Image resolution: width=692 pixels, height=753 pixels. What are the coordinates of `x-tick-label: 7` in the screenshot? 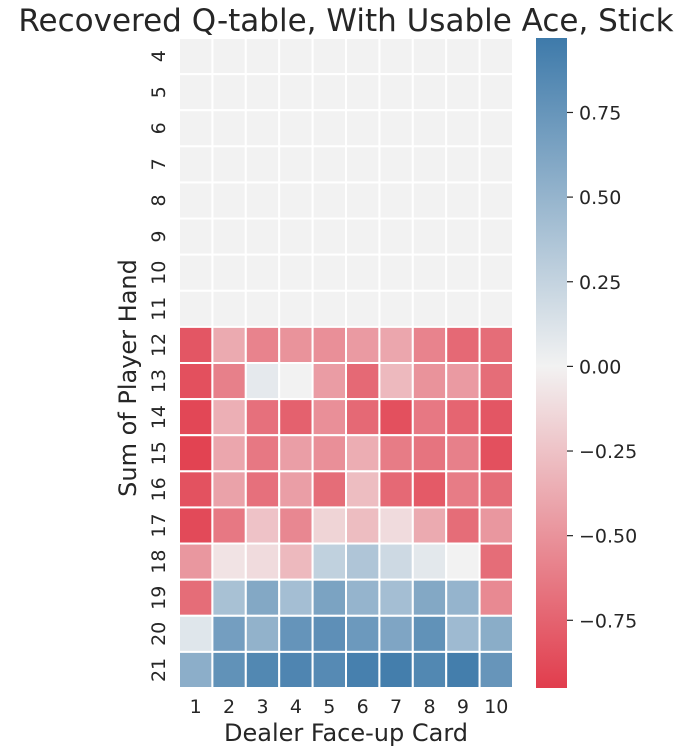 It's located at (396, 707).